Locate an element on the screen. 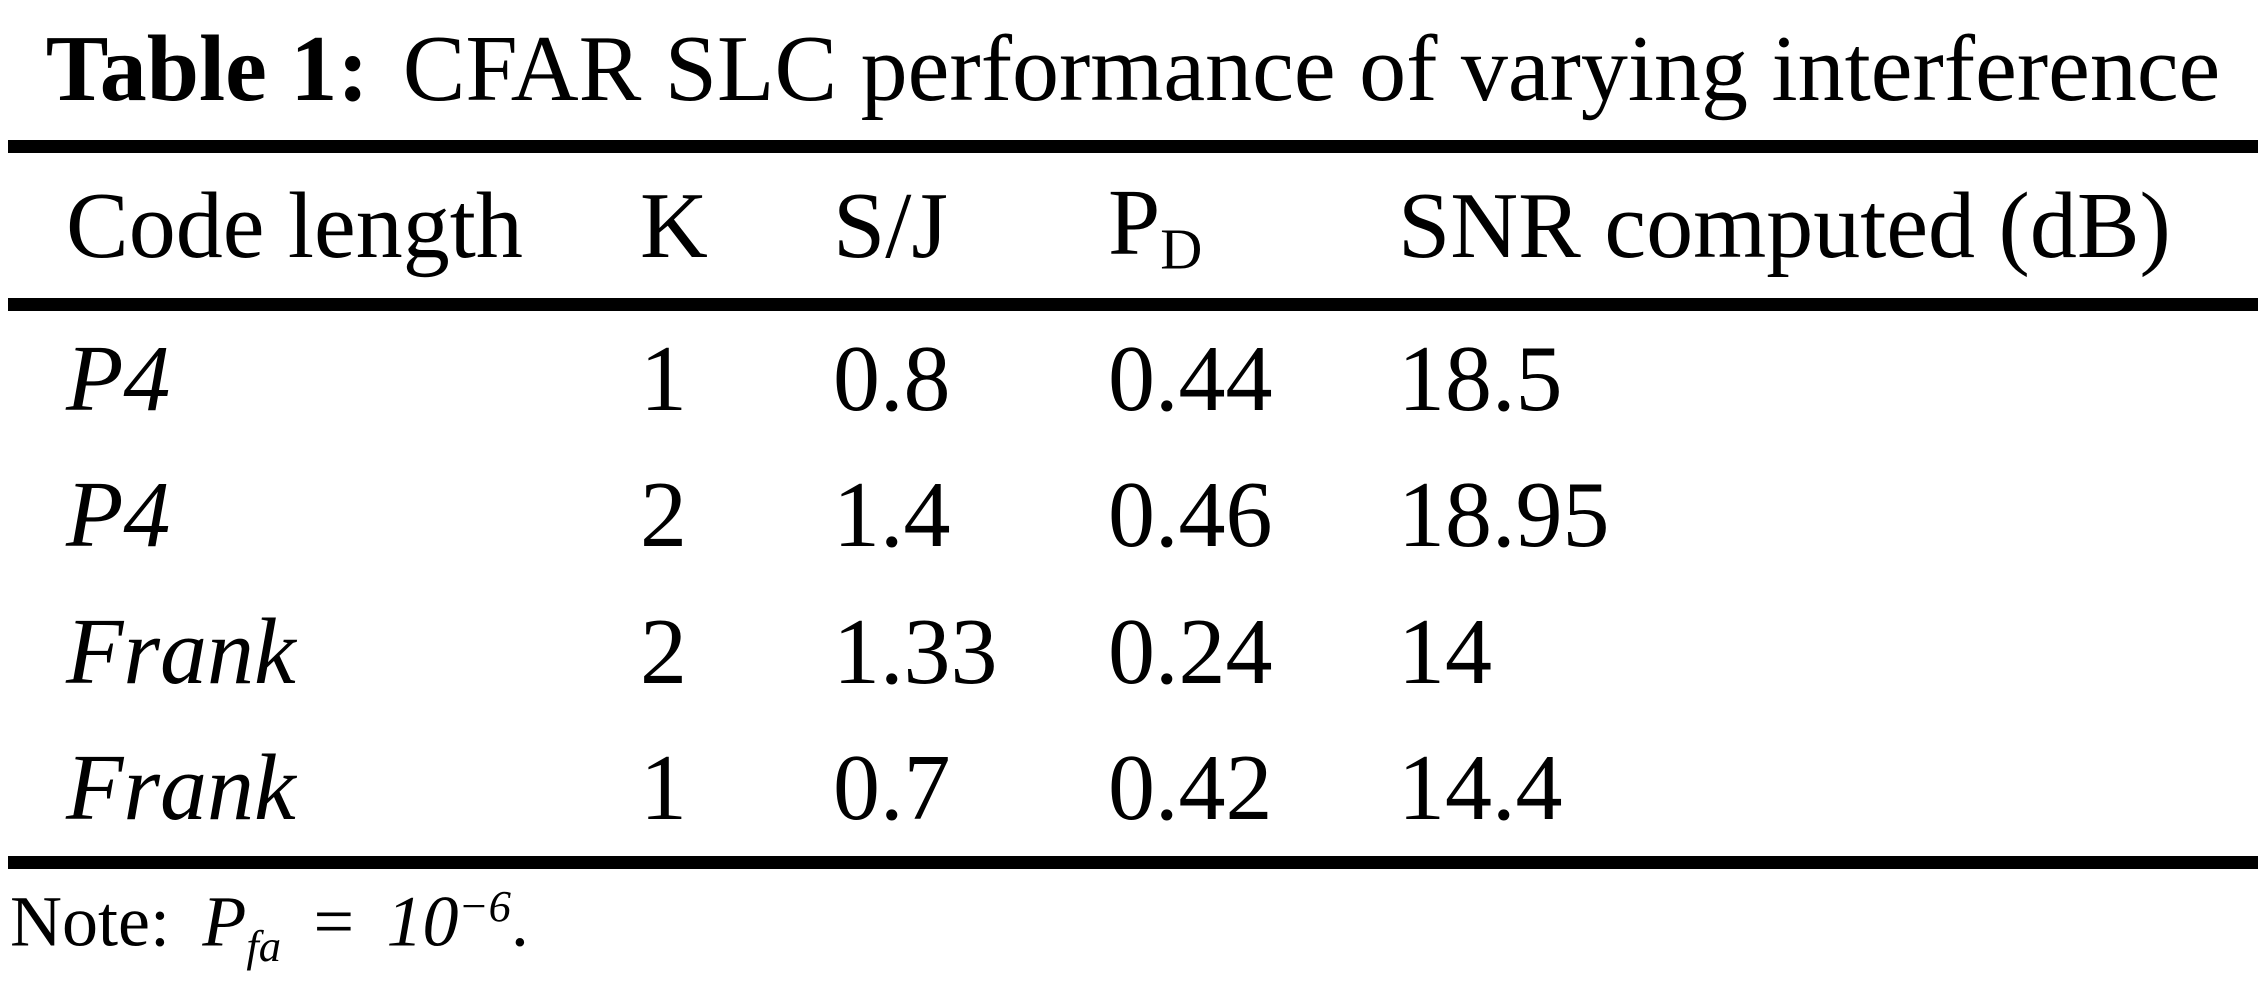 The image size is (2266, 995). note-equals: = is located at coordinates (334, 921).